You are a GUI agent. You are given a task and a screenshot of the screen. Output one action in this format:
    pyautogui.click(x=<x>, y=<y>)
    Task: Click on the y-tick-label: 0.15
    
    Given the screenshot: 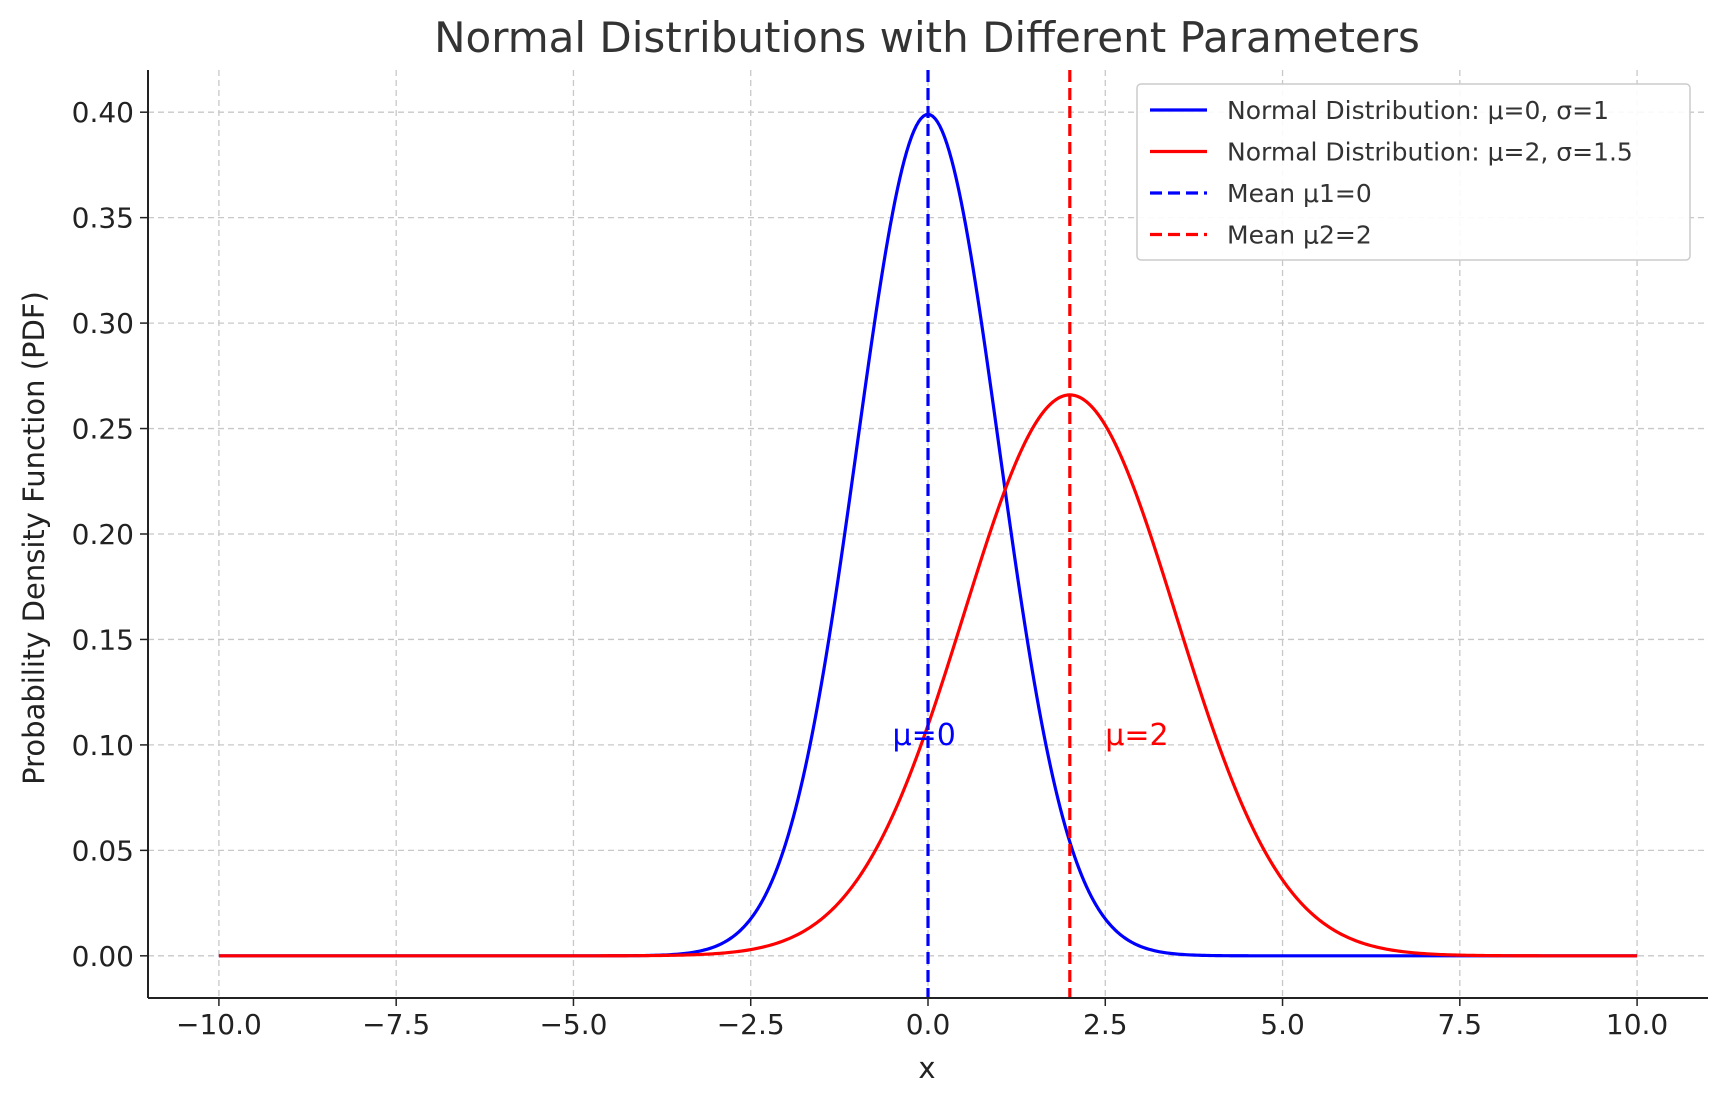 What is the action you would take?
    pyautogui.click(x=103, y=639)
    